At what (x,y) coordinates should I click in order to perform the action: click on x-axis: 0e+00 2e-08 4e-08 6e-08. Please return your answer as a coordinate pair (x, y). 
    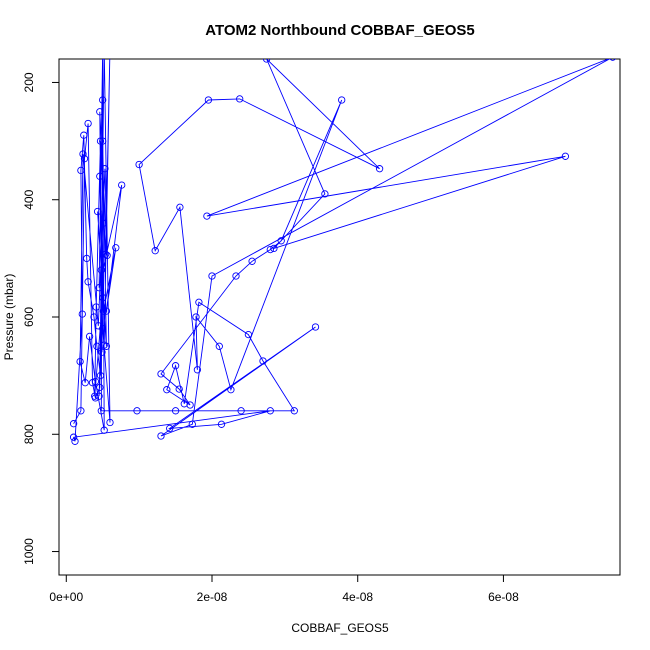
    Looking at the image, I should click on (284, 589).